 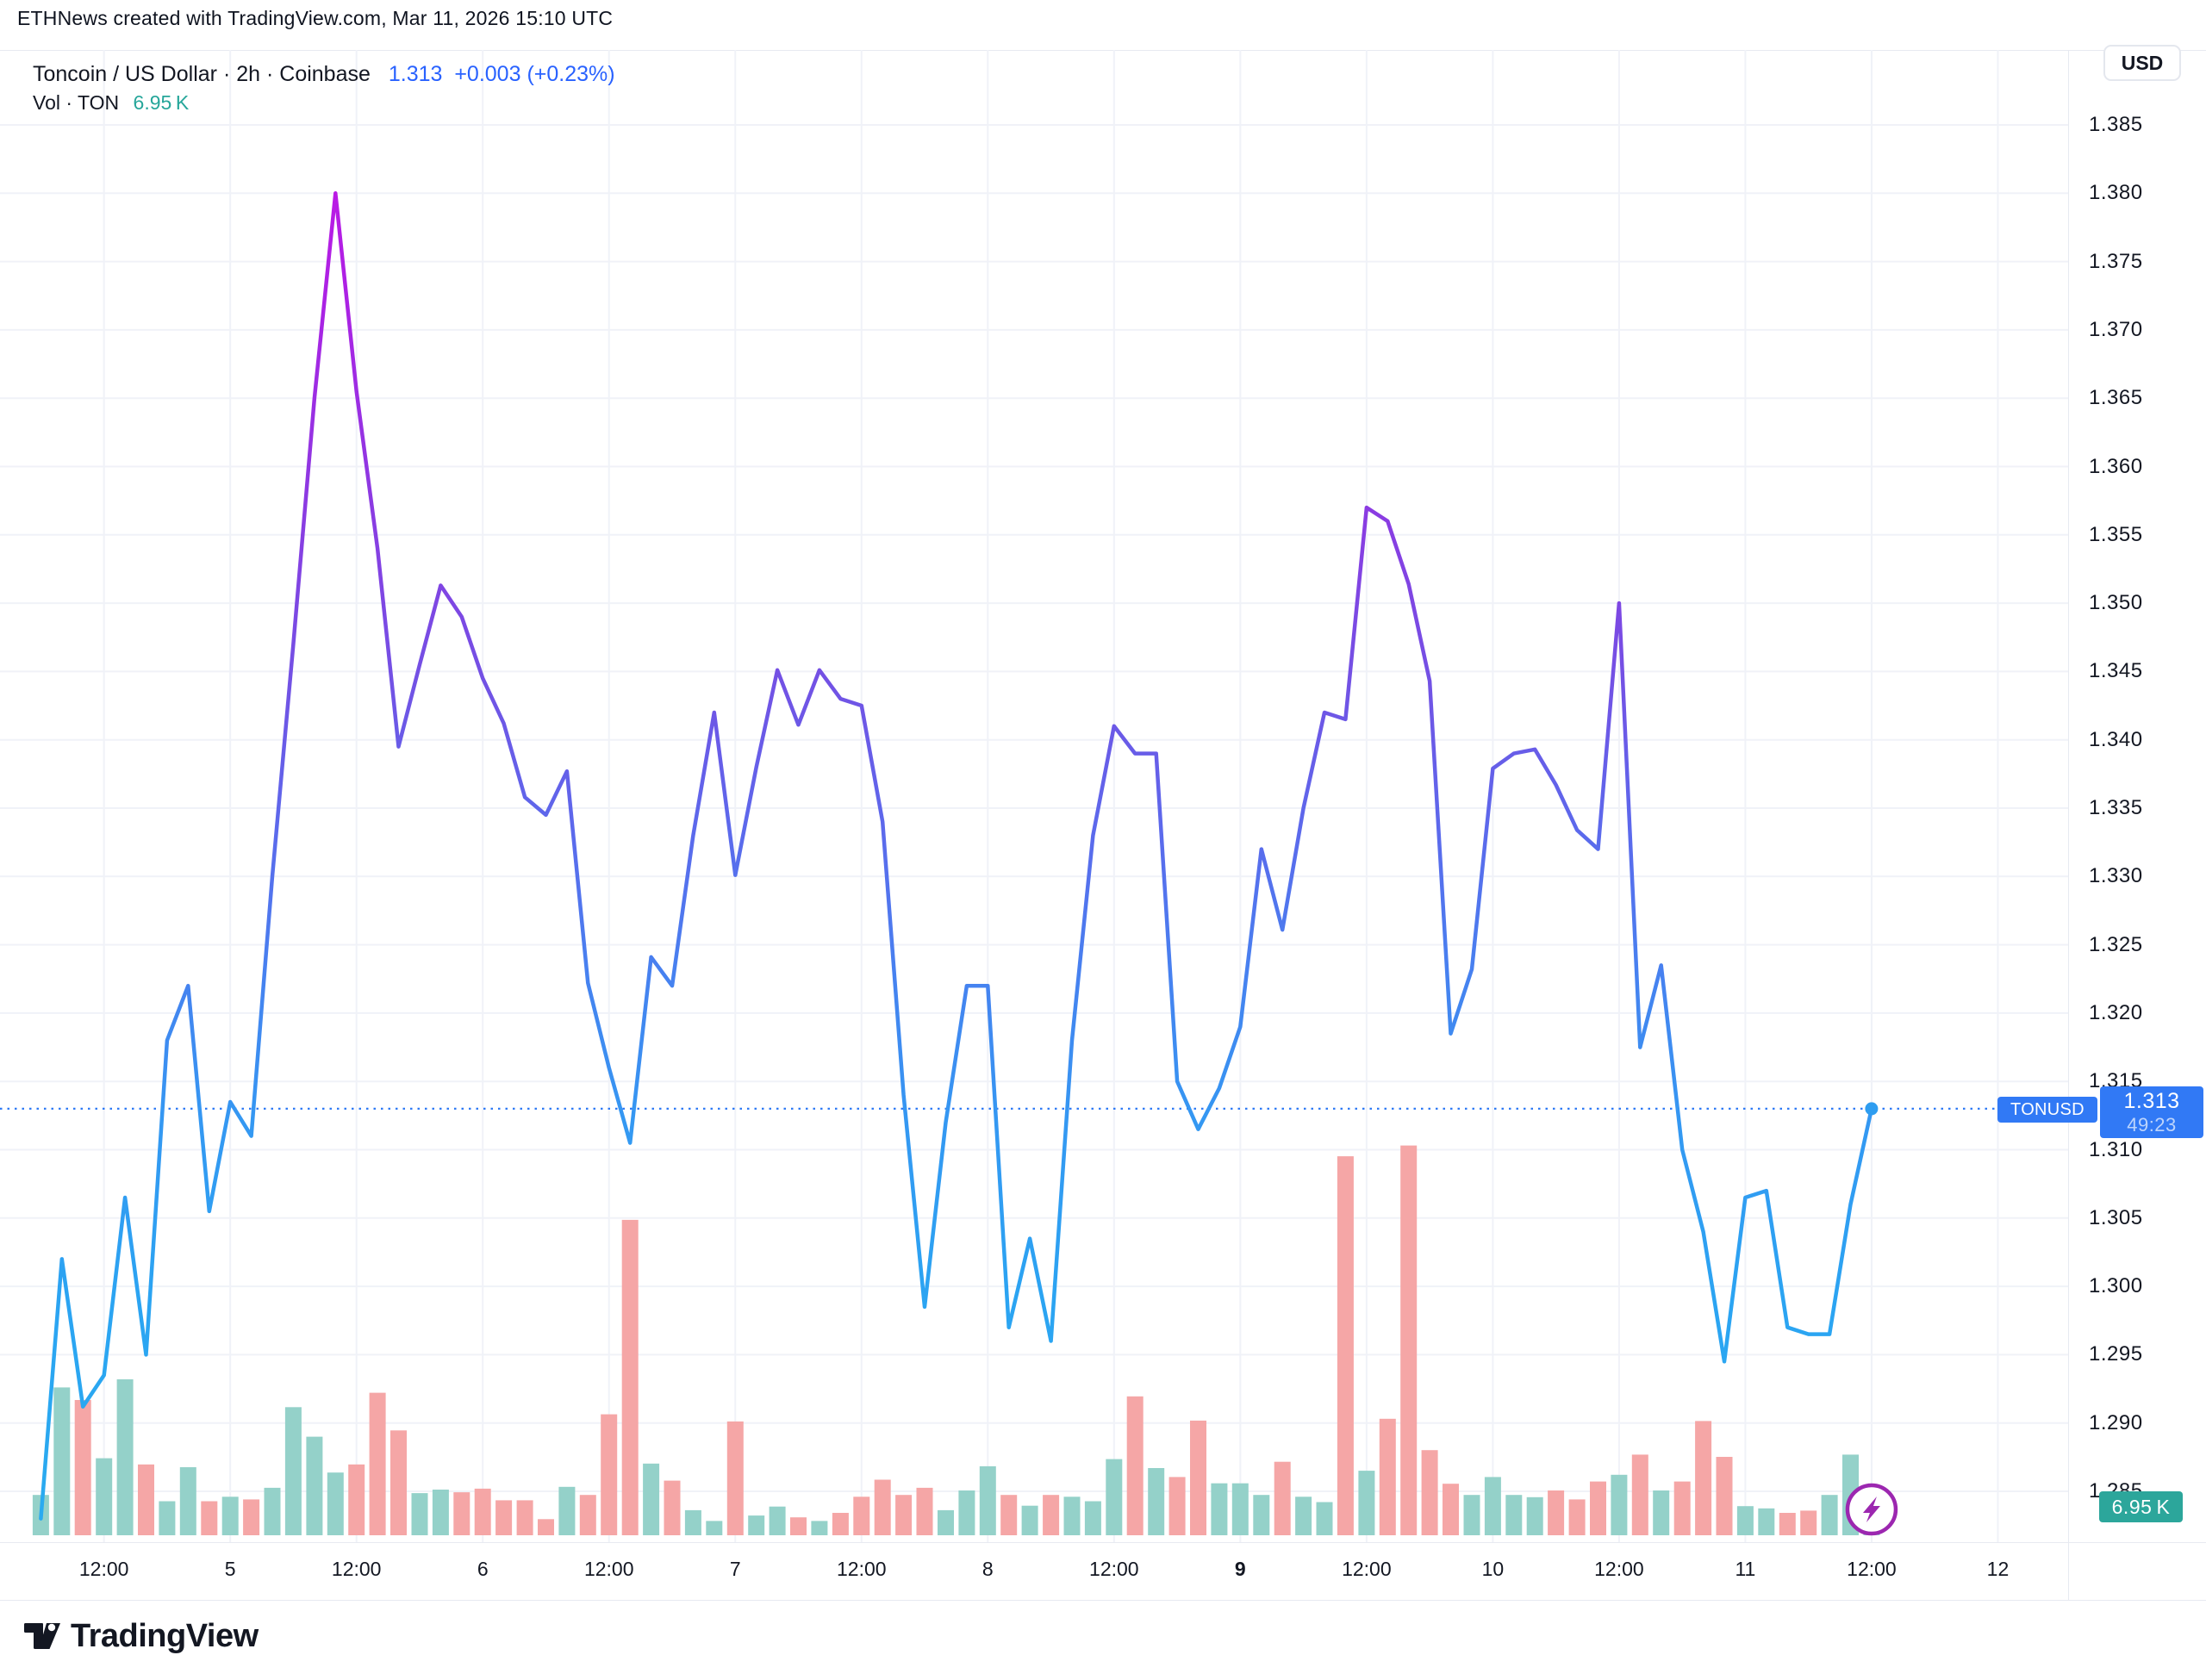 What do you see at coordinates (1103, 1601) in the screenshot?
I see `chart-bottom-border` at bounding box center [1103, 1601].